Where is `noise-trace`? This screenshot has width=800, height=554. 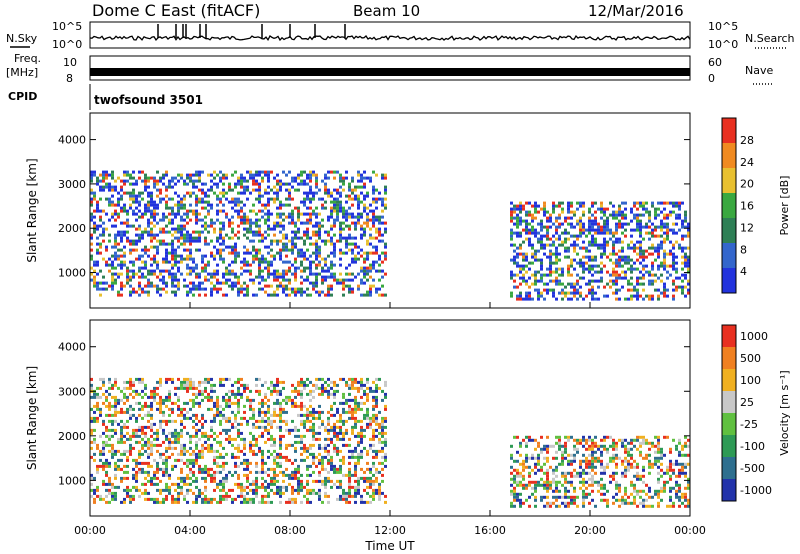
noise-trace is located at coordinates (390, 33).